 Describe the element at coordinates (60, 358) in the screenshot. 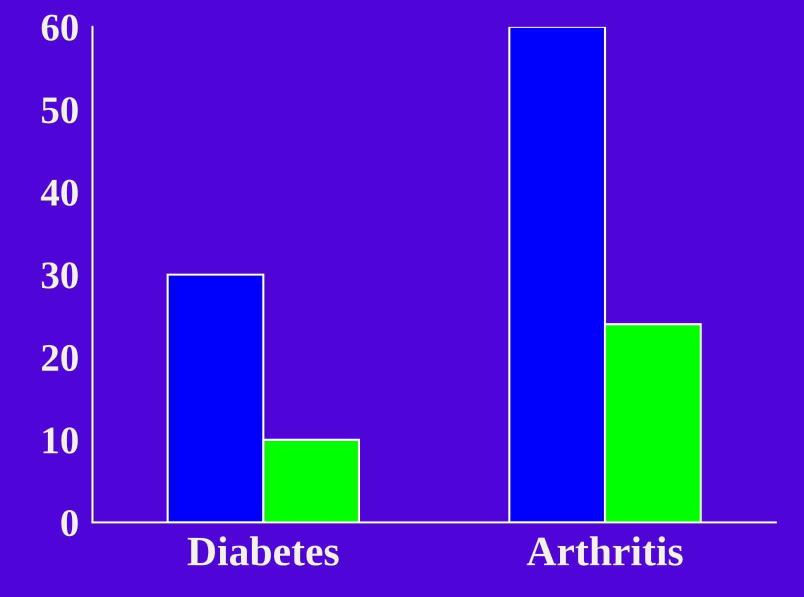

I see `y-tick-label: 20` at that location.